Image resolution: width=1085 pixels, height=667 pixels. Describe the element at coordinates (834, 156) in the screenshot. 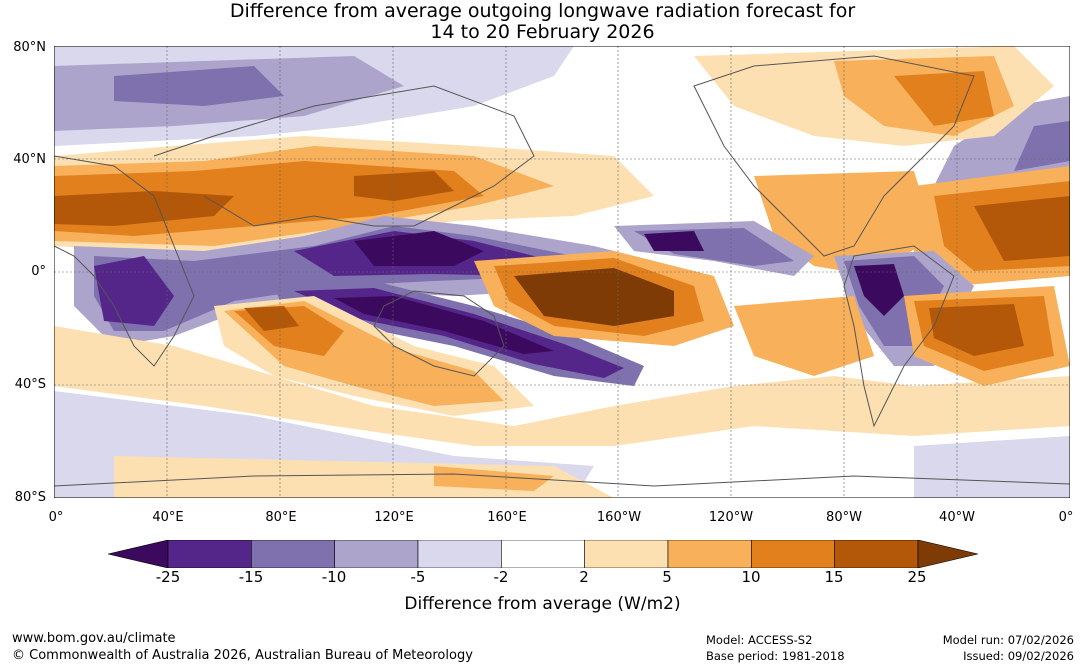

I see `coastline-north-america` at that location.